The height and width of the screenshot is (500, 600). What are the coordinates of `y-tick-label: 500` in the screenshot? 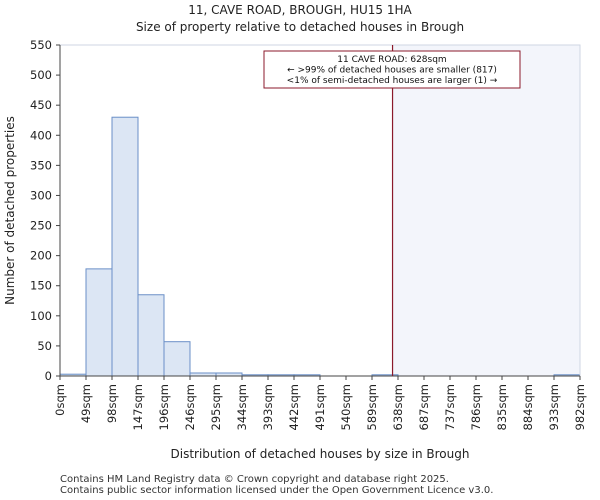 It's located at (41, 75).